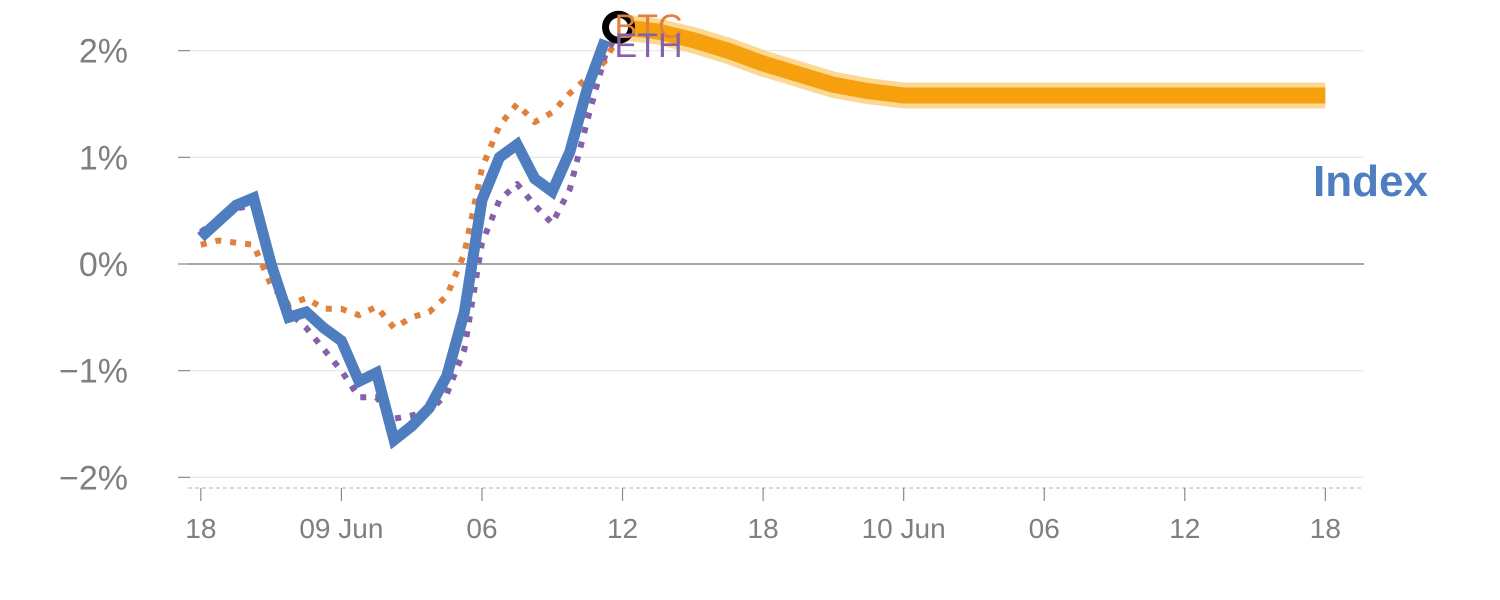  I want to click on forecast-line, so click(973, 61).